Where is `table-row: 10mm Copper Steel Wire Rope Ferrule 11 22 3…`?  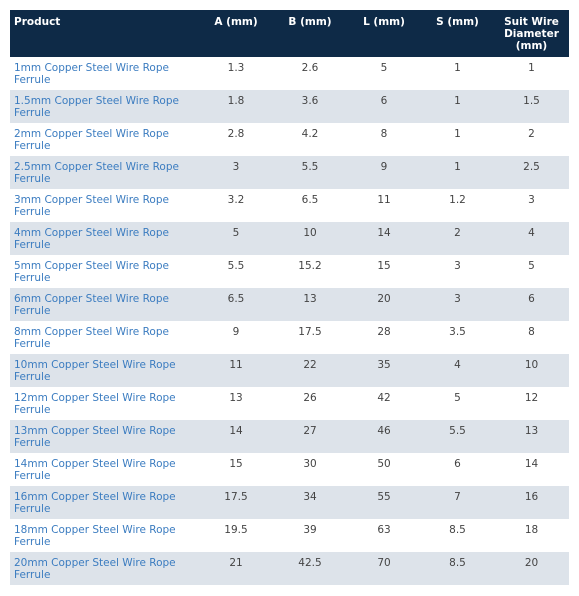 table-row: 10mm Copper Steel Wire Rope Ferrule 11 22 3… is located at coordinates (289, 370).